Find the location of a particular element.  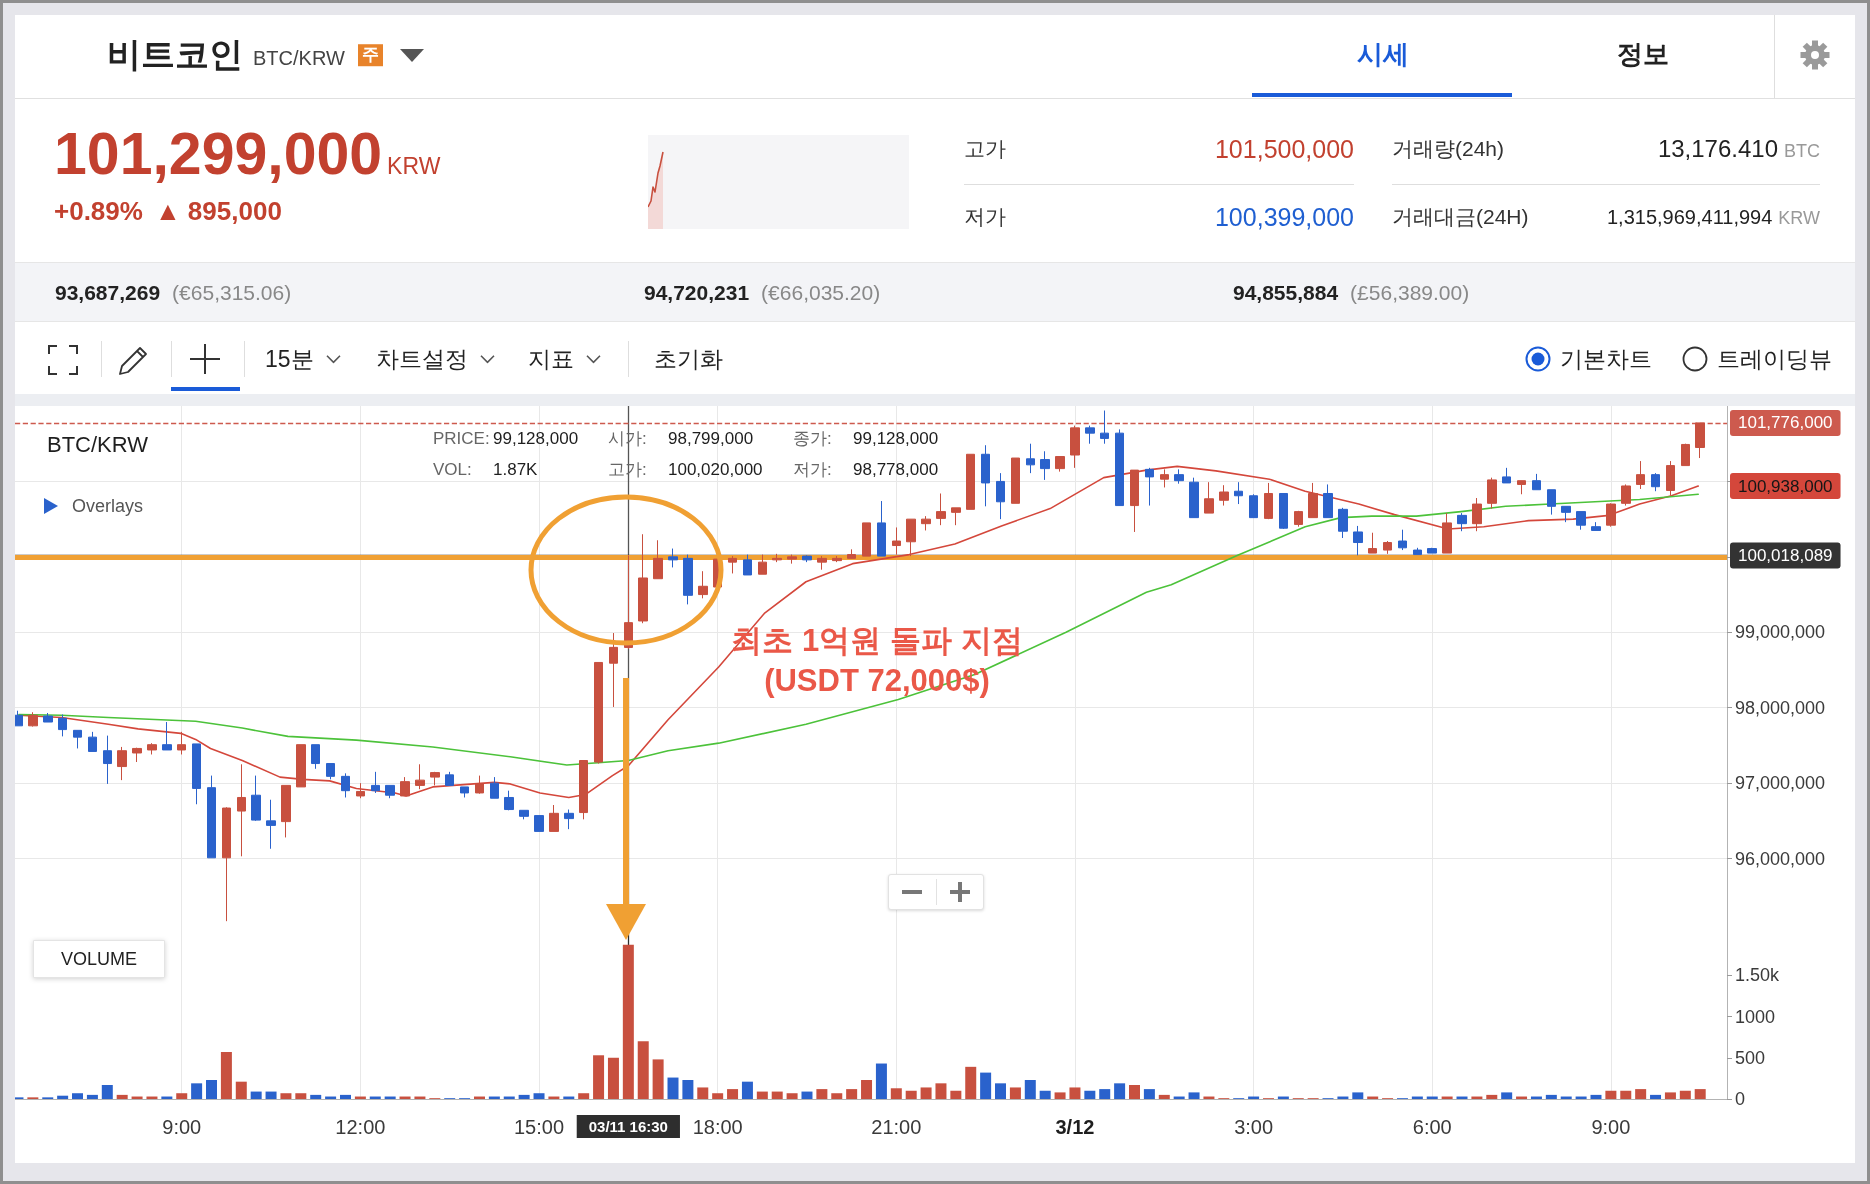

y-tick-label: 99,000,000 is located at coordinates (1780, 632).